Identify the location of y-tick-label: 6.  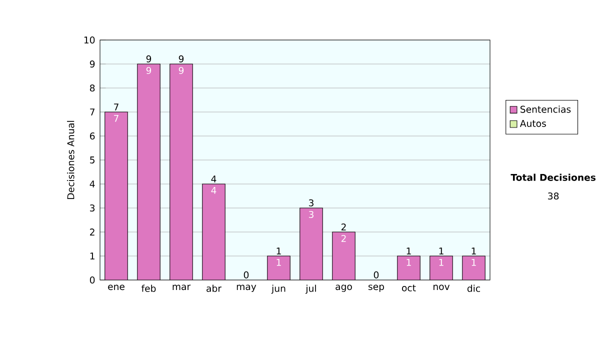
(92, 136).